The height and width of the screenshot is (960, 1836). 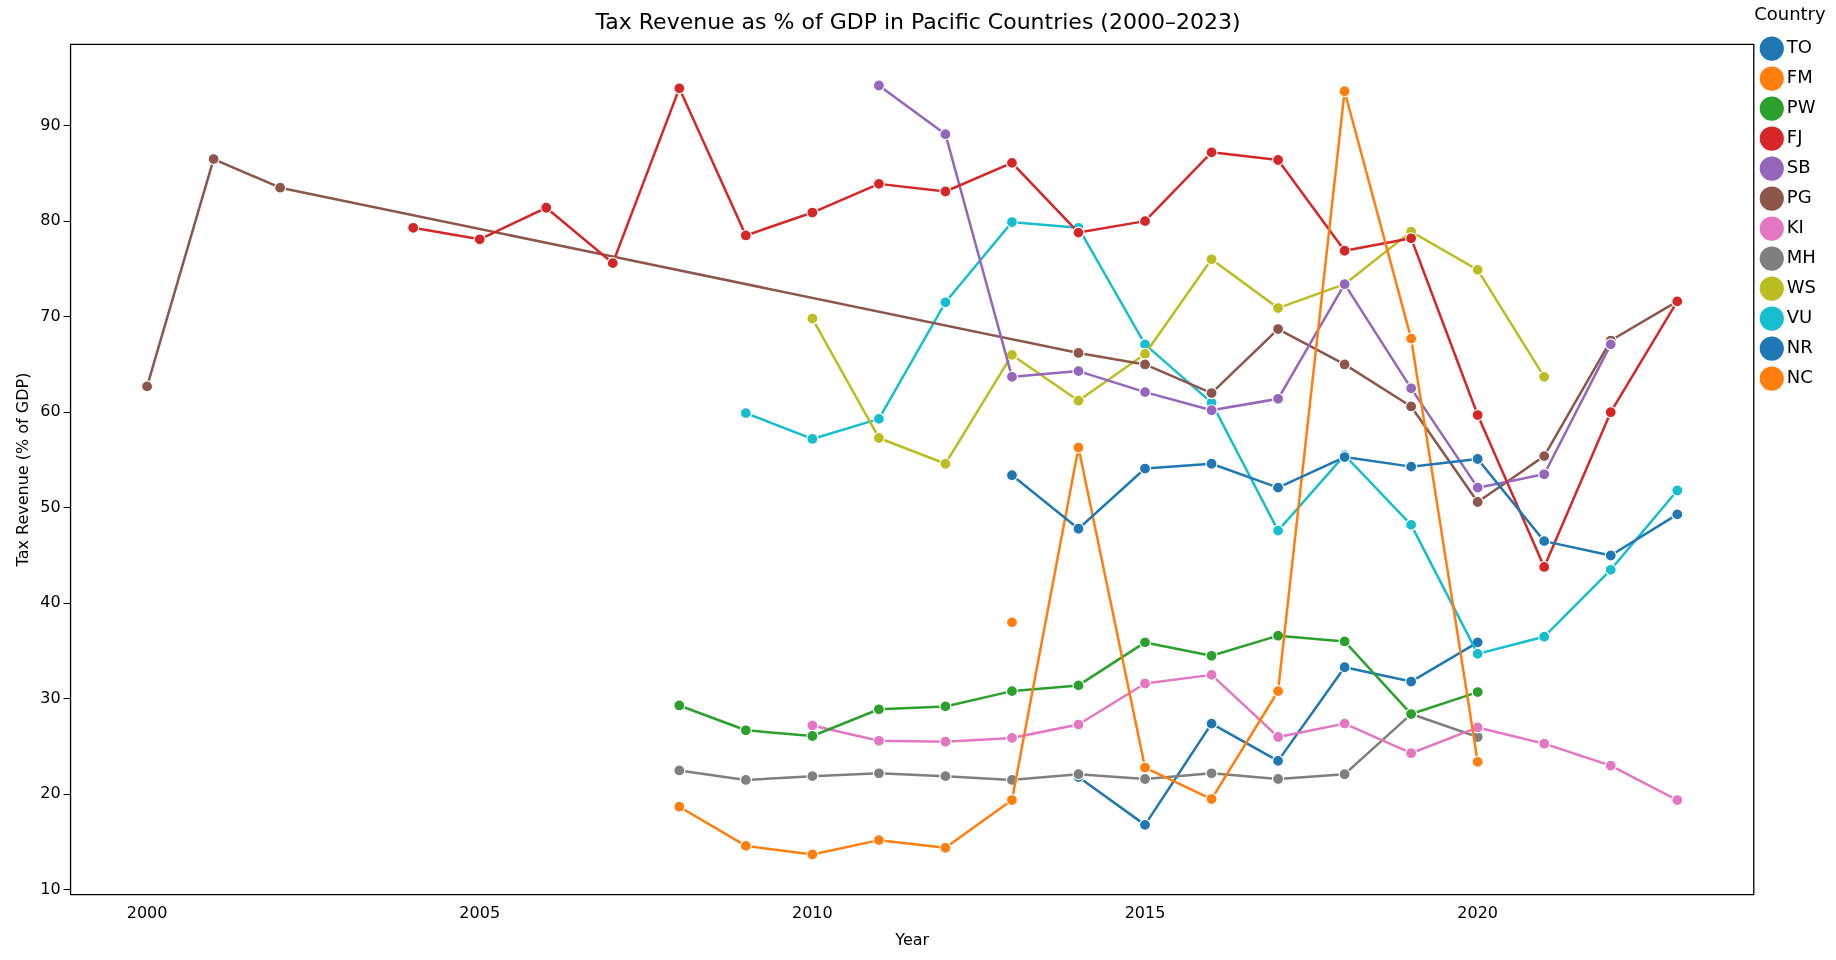 What do you see at coordinates (1799, 377) in the screenshot?
I see `legend-label: NC` at bounding box center [1799, 377].